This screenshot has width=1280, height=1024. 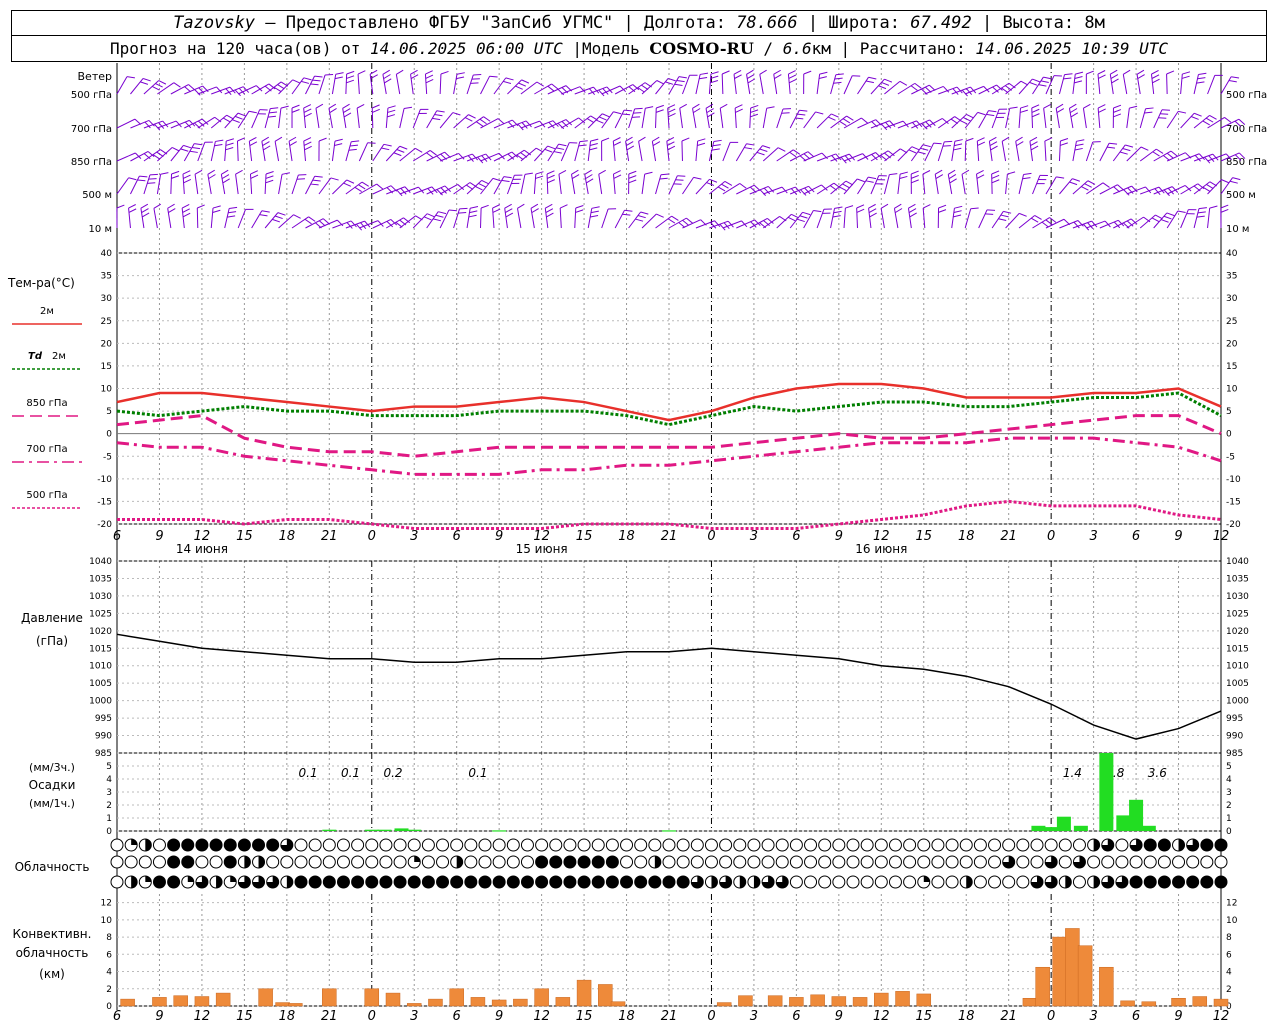 I want to click on precip-tick-left: 3, so click(x=109, y=793).